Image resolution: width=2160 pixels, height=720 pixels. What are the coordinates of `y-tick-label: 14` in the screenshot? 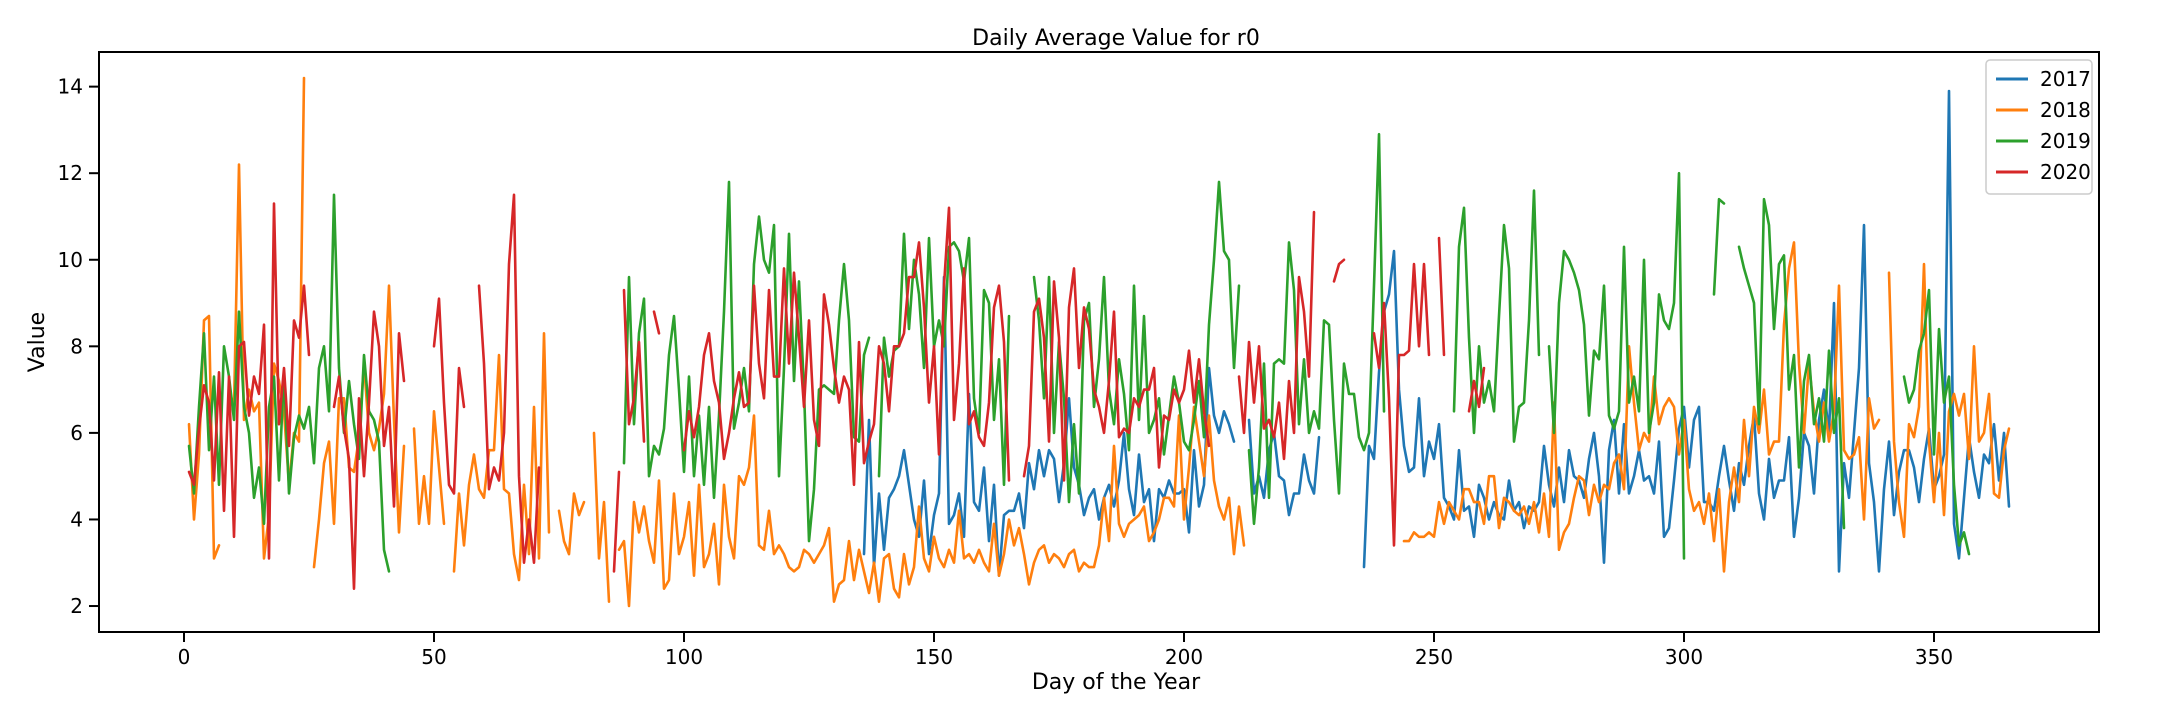 It's located at (70, 87).